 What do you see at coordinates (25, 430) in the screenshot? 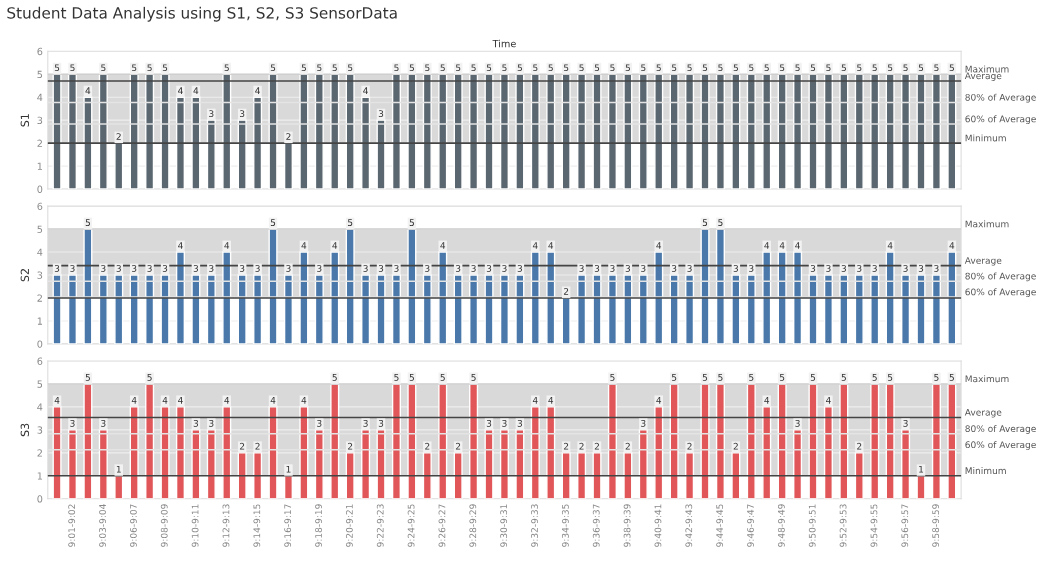
I see `y-axis-title: S3` at bounding box center [25, 430].